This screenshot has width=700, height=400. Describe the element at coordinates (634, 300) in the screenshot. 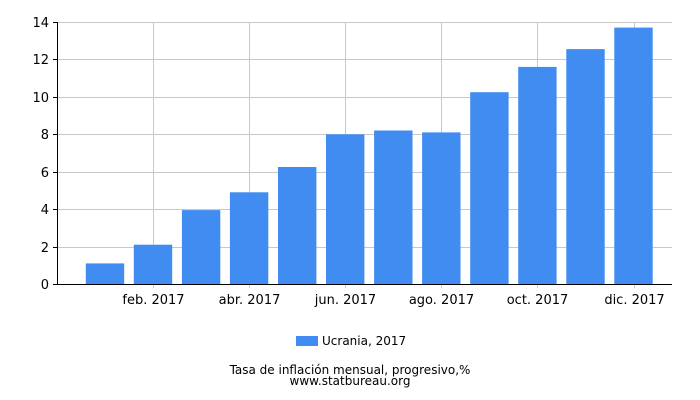

I see `x-tick-label: dic. 2017` at that location.